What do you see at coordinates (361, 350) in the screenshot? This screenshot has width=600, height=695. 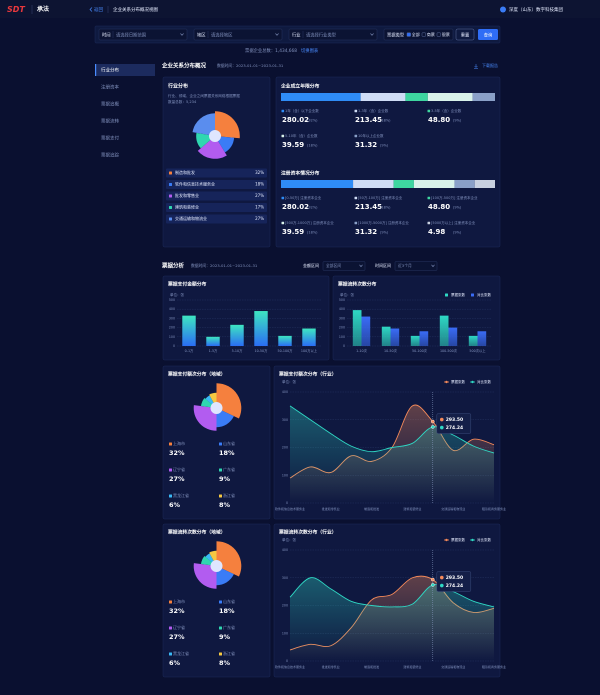 I see `x-tick-label: 1-10次` at bounding box center [361, 350].